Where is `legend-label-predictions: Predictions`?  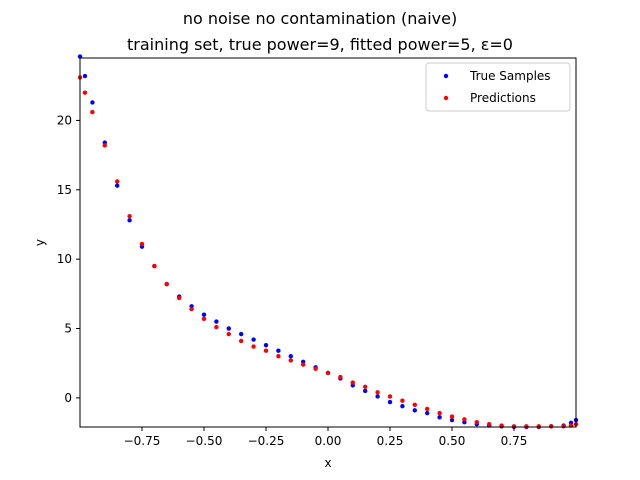
legend-label-predictions: Predictions is located at coordinates (503, 98).